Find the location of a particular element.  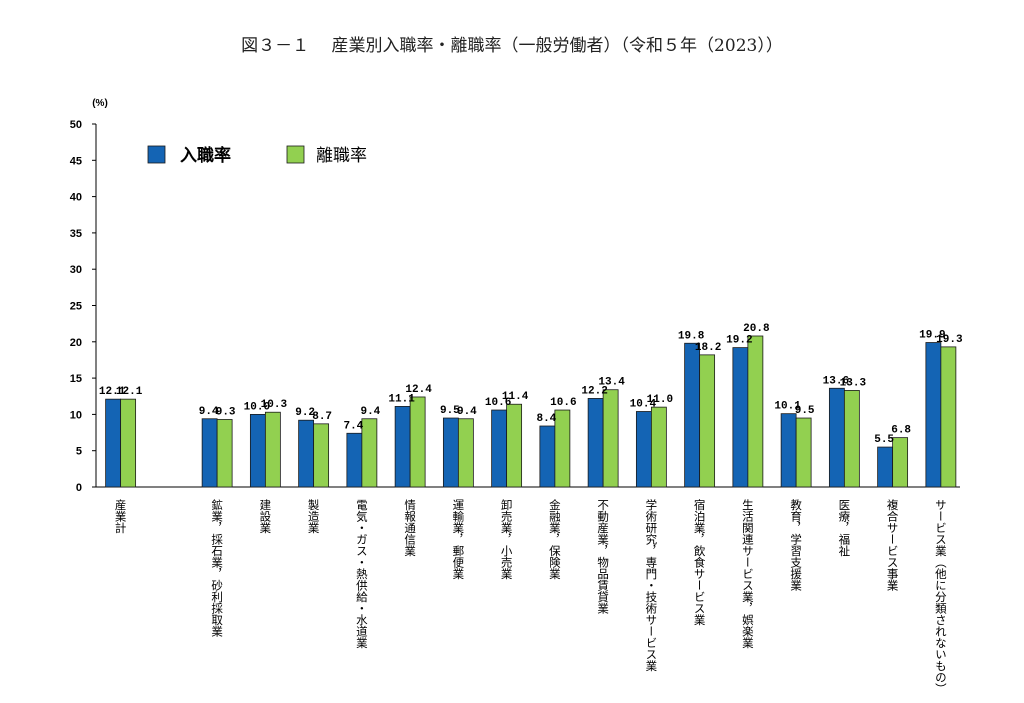

category-label: 卸売業，小売業 is located at coordinates (507, 538).